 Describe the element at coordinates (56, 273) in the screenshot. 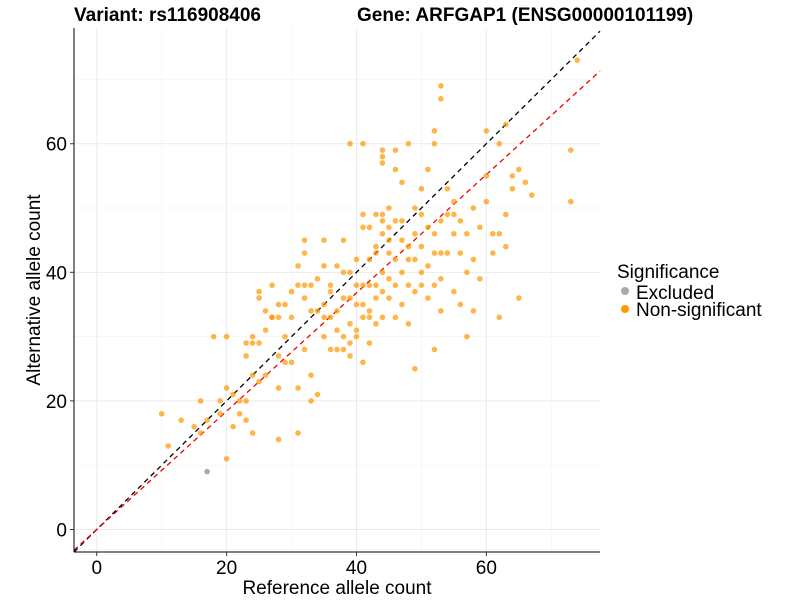

I see `y-tick-label: 40` at that location.